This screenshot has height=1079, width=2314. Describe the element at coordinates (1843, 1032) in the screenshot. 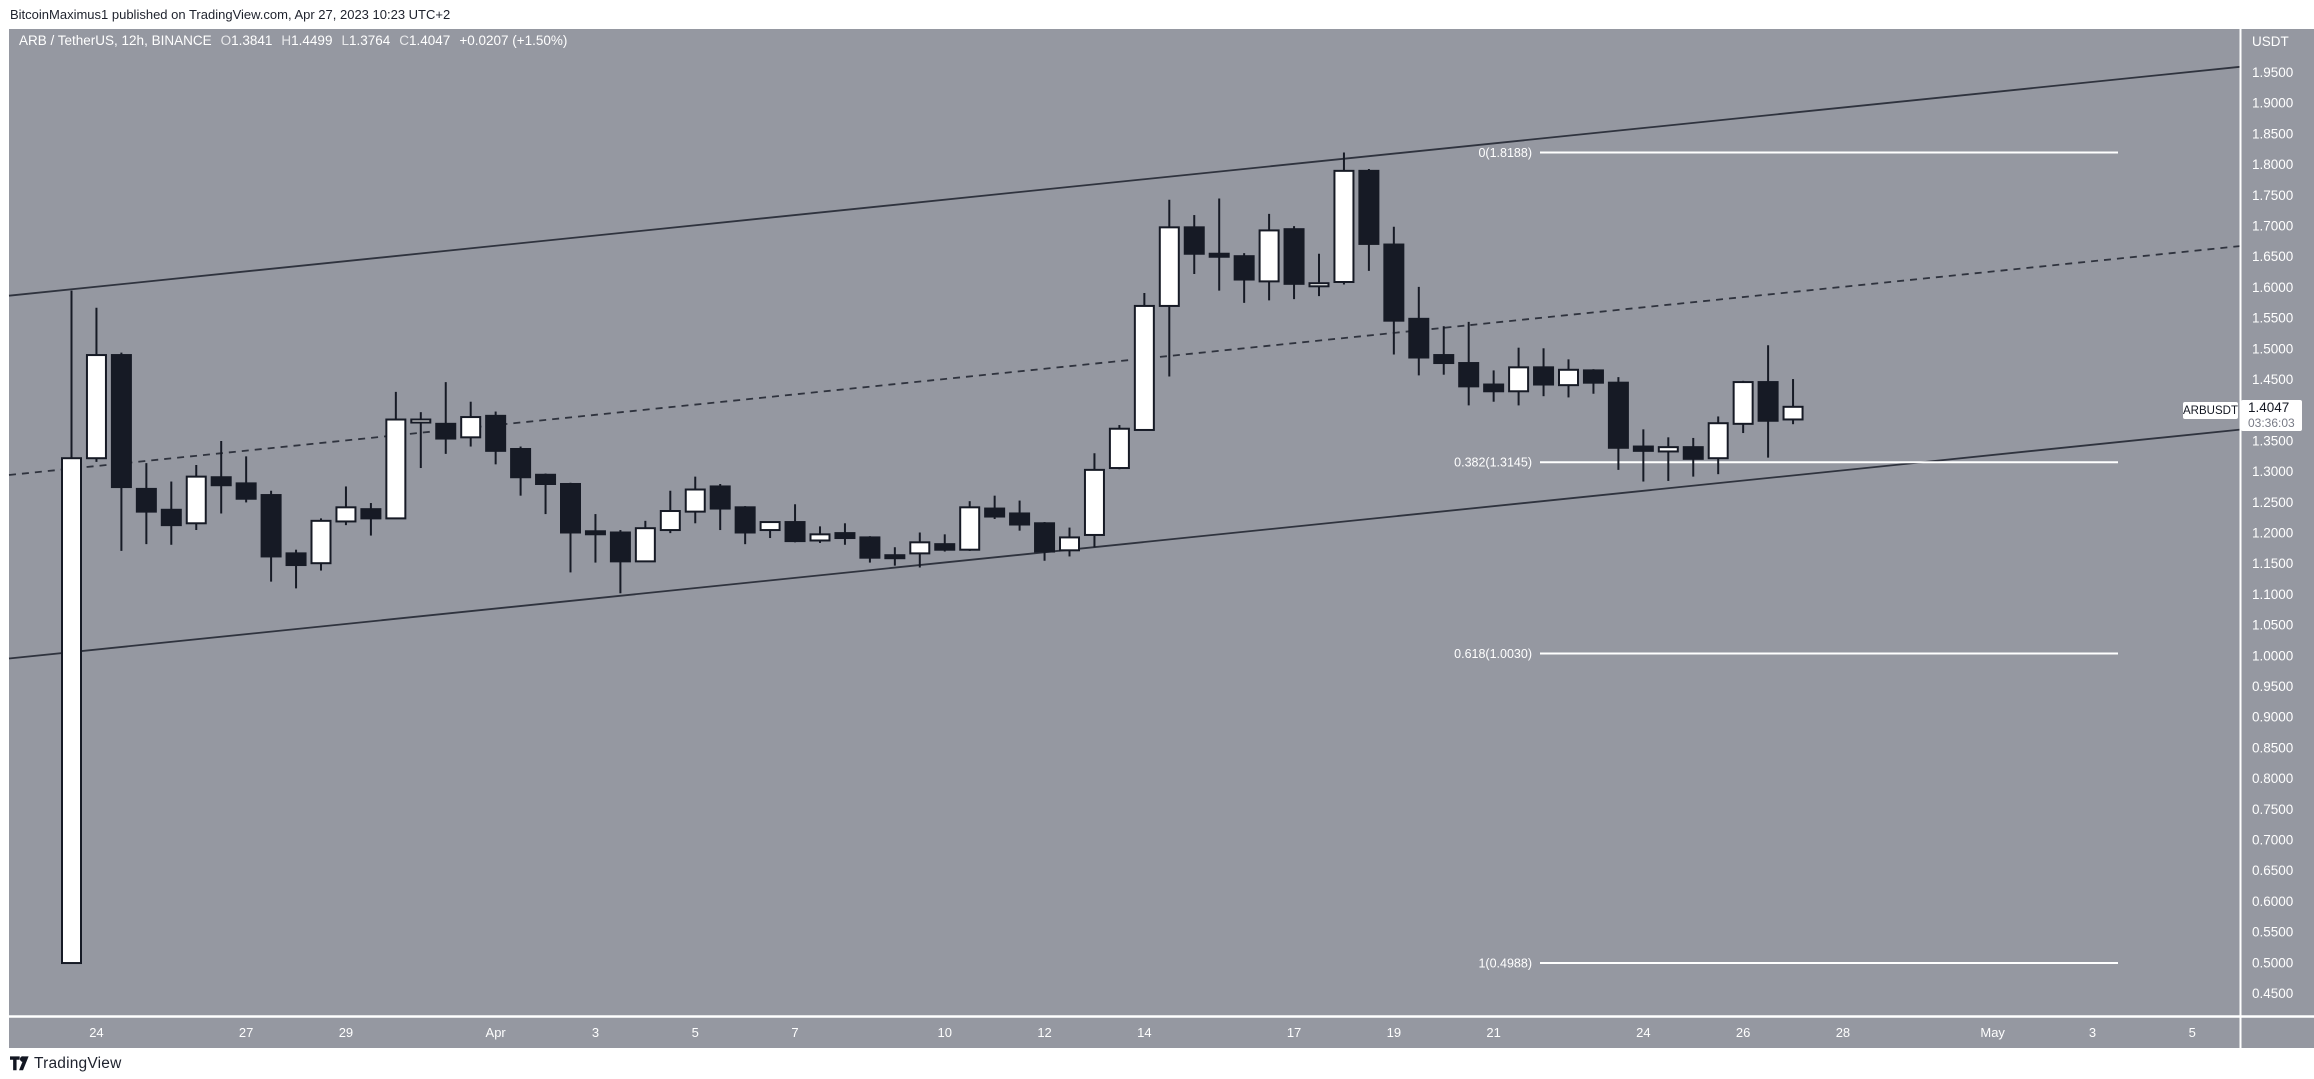

I see `time-axis-tick: 28` at that location.